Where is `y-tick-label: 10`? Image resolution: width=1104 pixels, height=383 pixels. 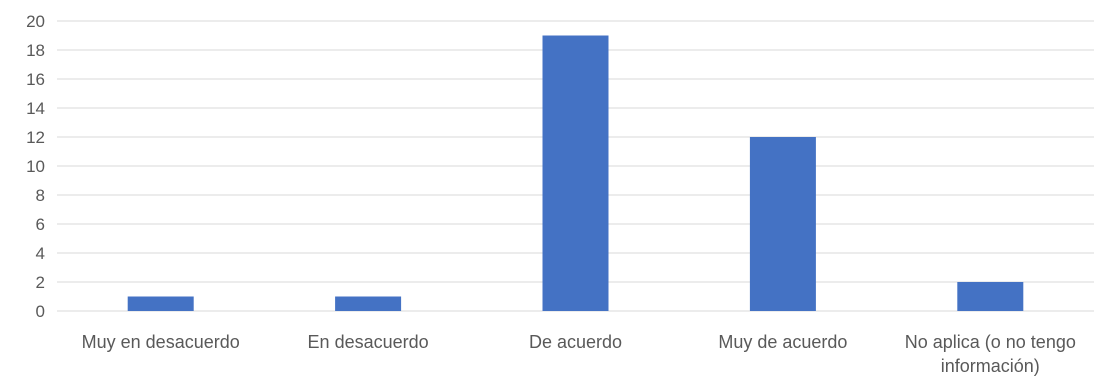 y-tick-label: 10 is located at coordinates (35, 166).